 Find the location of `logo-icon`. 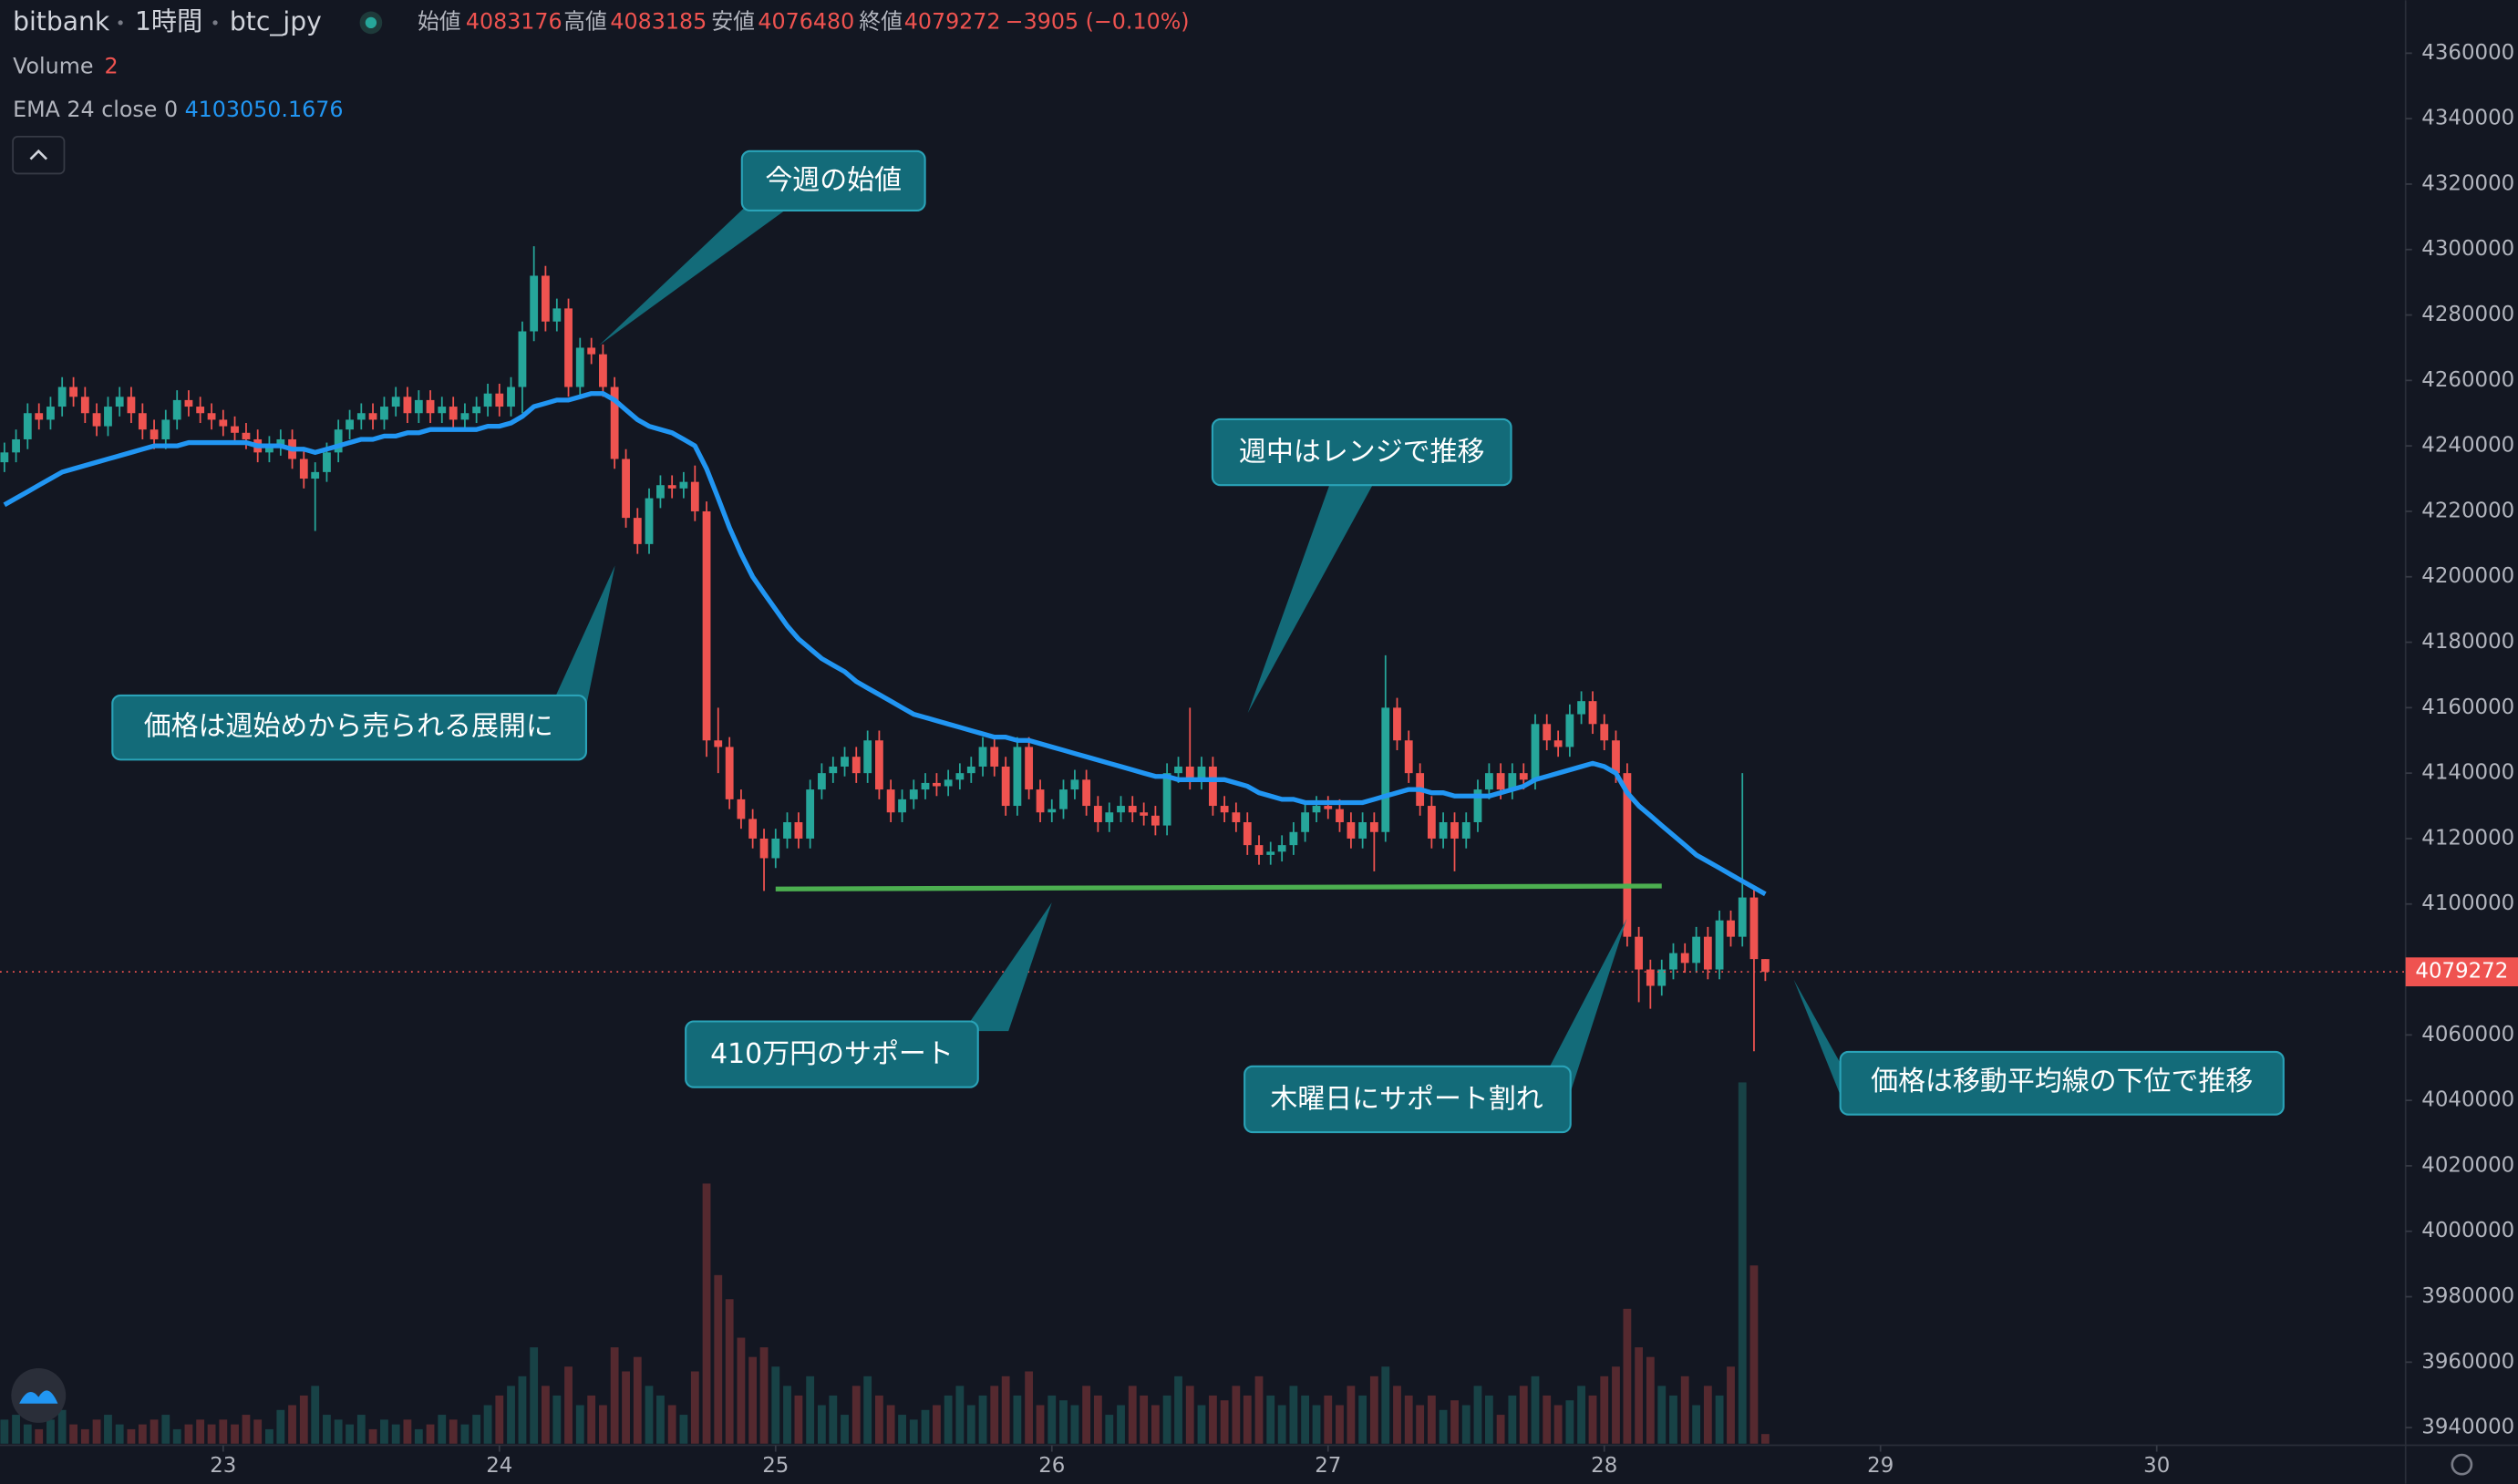

logo-icon is located at coordinates (38, 1397).